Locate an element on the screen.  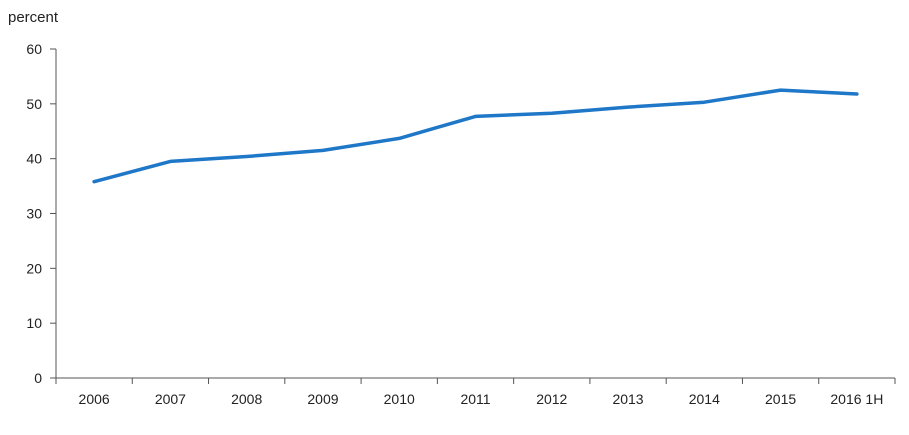
y-tick-label: 50 is located at coordinates (34, 104).